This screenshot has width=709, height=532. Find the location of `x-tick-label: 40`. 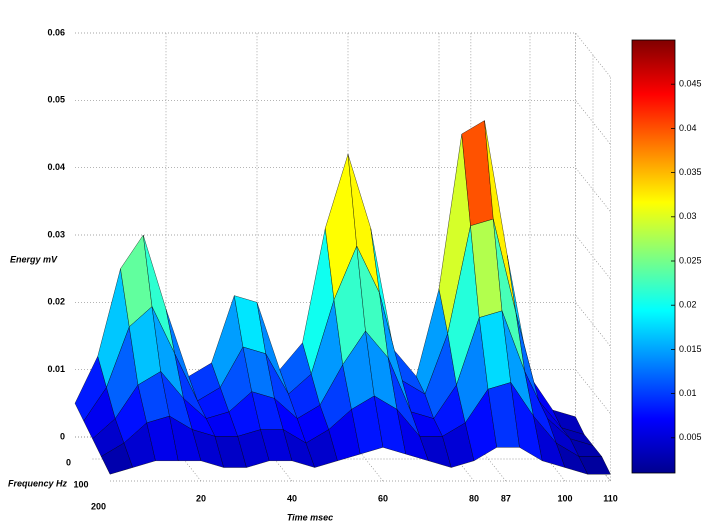

x-tick-label: 40 is located at coordinates (292, 498).